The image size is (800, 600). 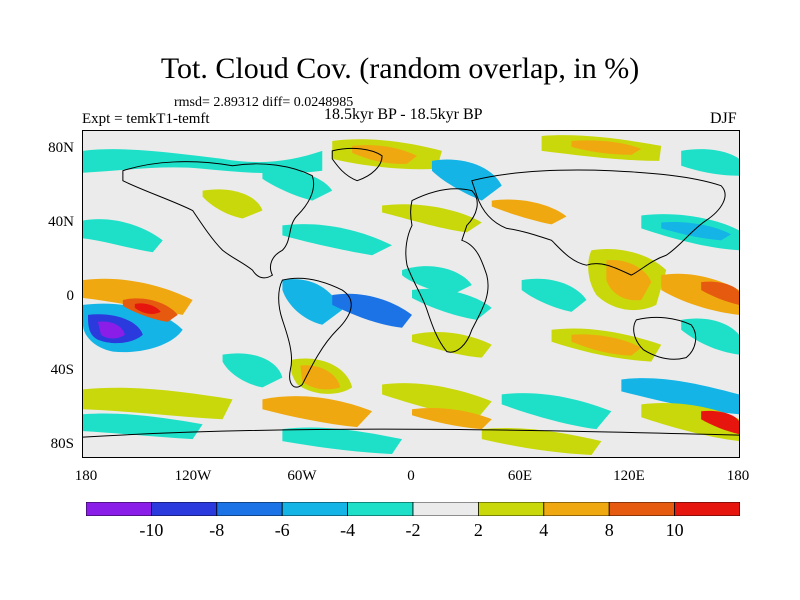 I want to click on colorbar-label: 8, so click(x=609, y=530).